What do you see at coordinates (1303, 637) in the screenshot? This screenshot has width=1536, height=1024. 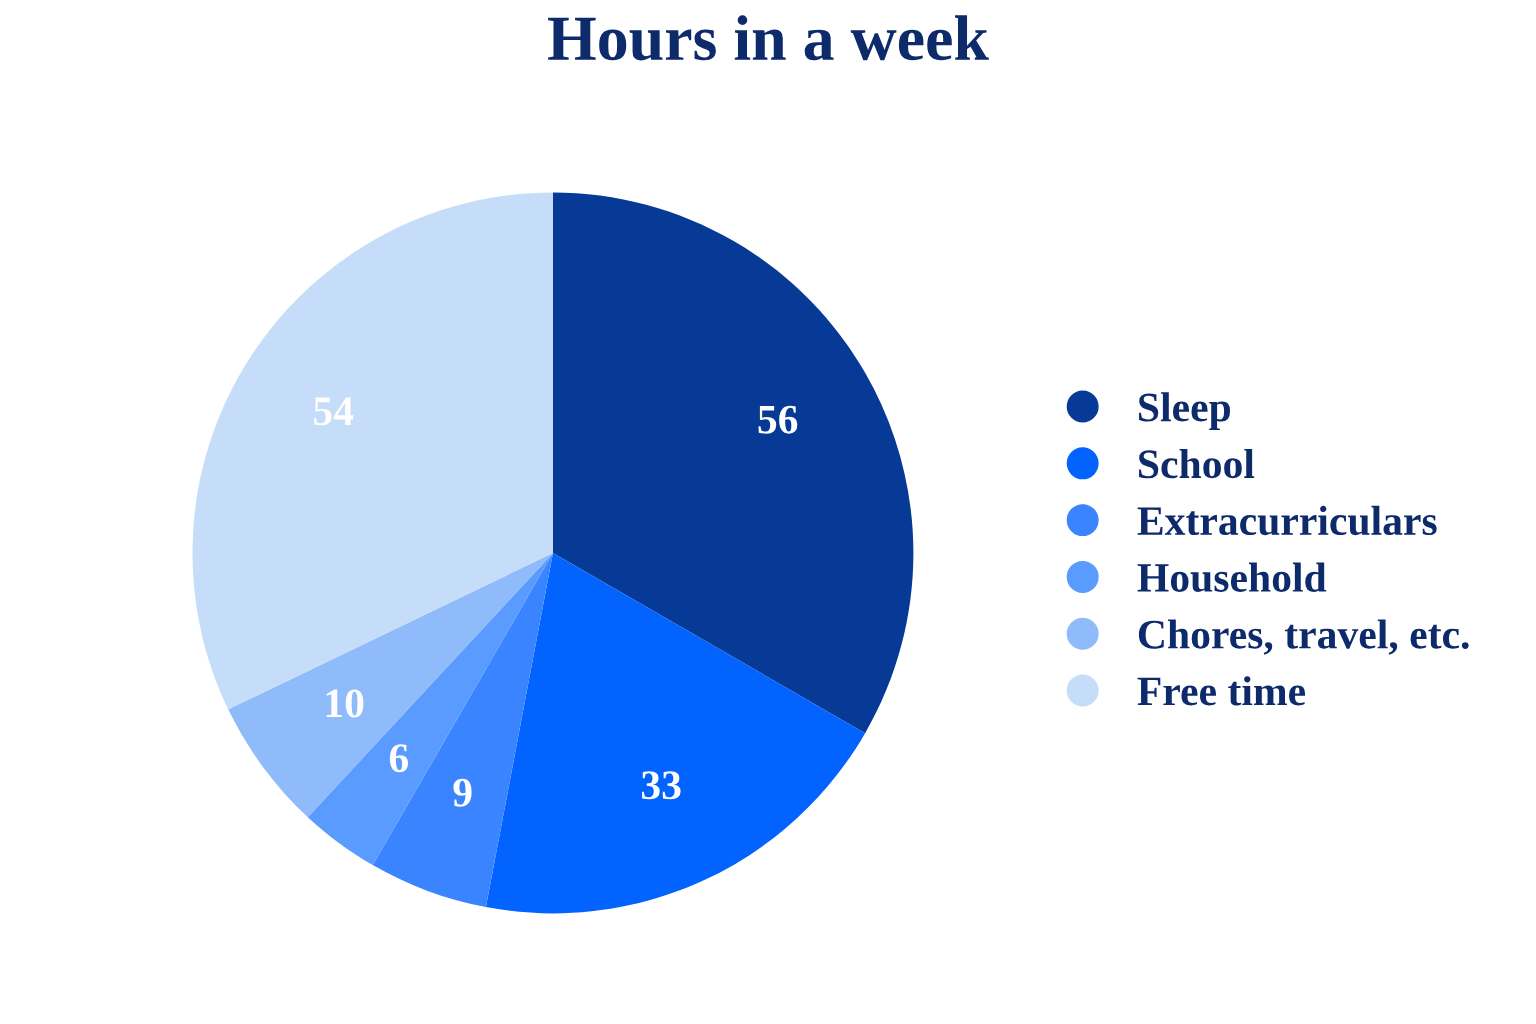 I see `legend-label: Chores, travel, etc.` at bounding box center [1303, 637].